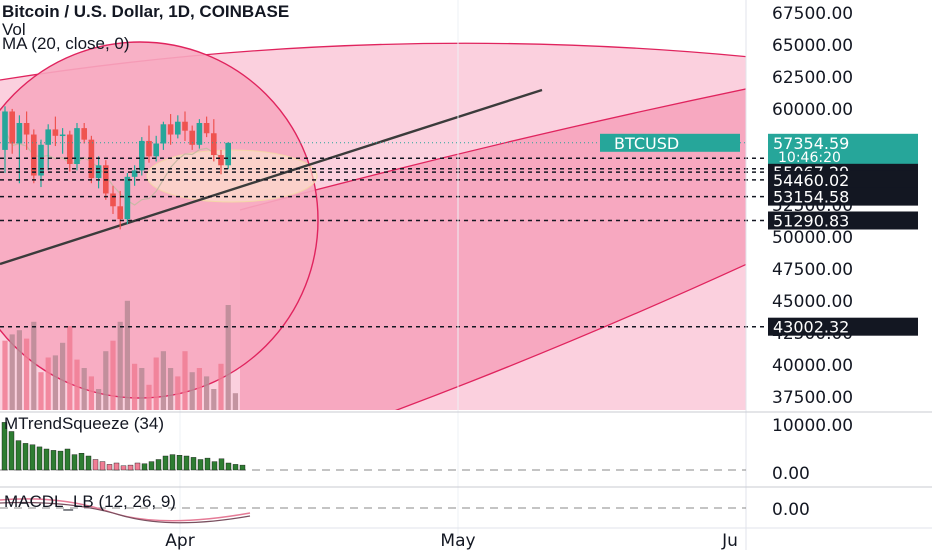 The width and height of the screenshot is (932, 550). Describe the element at coordinates (66, 43) in the screenshot. I see `ma-label: MA (20, close, 0)` at that location.